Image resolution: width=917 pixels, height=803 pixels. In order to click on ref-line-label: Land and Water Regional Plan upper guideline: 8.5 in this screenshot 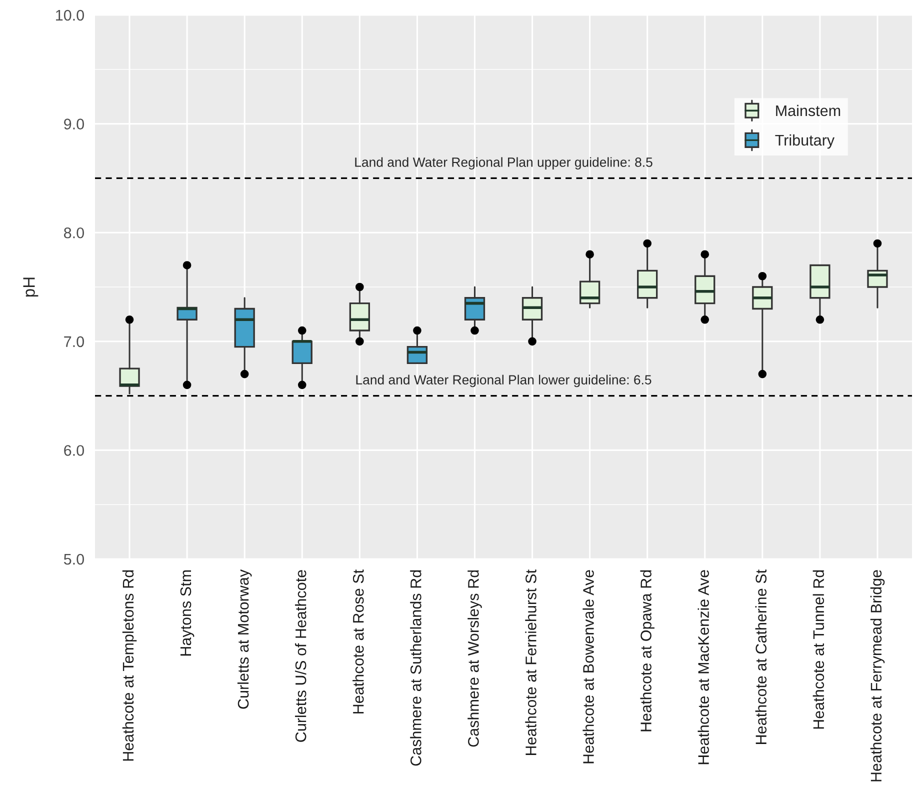, I will do `click(503, 163)`.